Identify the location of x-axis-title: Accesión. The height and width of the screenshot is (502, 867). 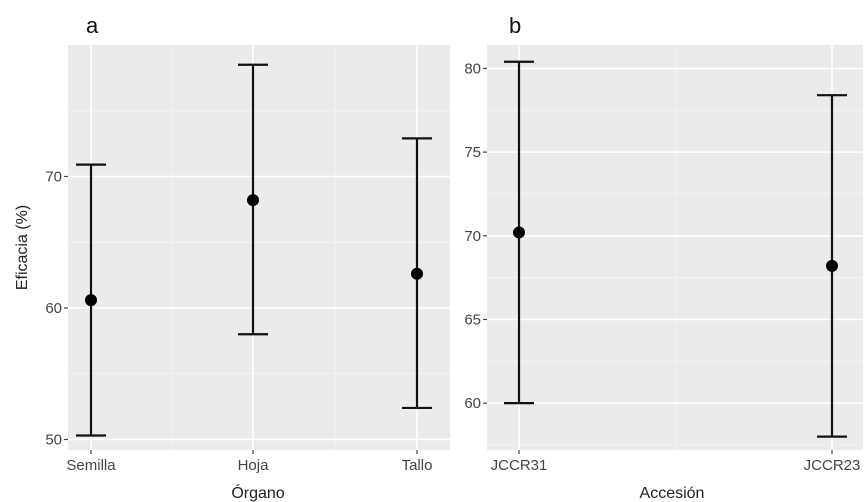
(672, 493).